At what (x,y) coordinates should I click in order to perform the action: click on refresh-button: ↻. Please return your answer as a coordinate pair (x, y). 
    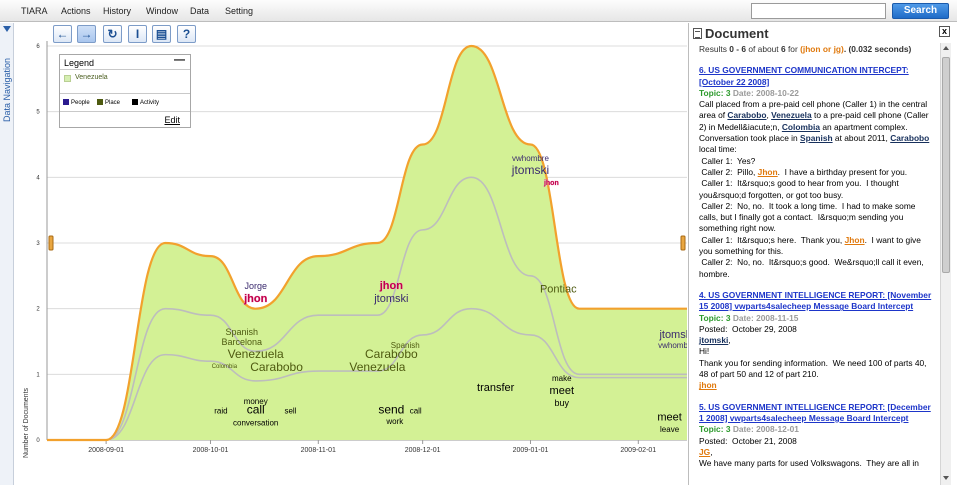
    Looking at the image, I should click on (112, 34).